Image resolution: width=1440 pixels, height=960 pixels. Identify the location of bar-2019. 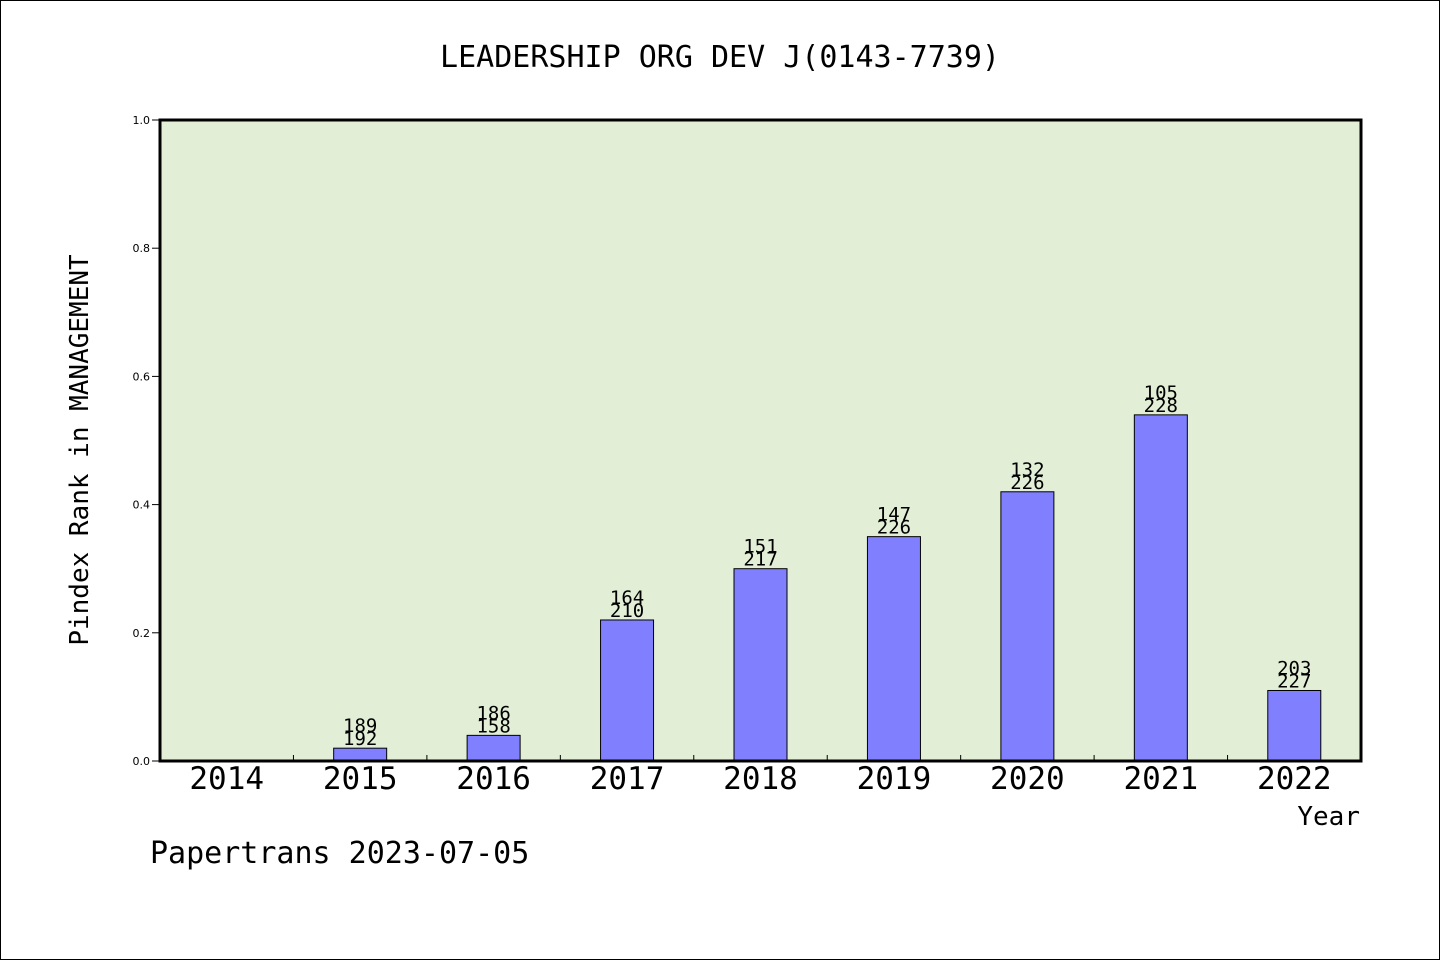
(893, 649).